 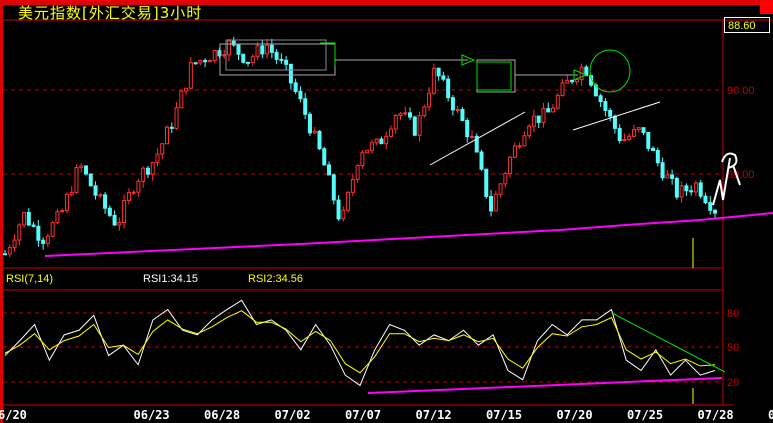 What do you see at coordinates (386, 2) in the screenshot?
I see `top-frame` at bounding box center [386, 2].